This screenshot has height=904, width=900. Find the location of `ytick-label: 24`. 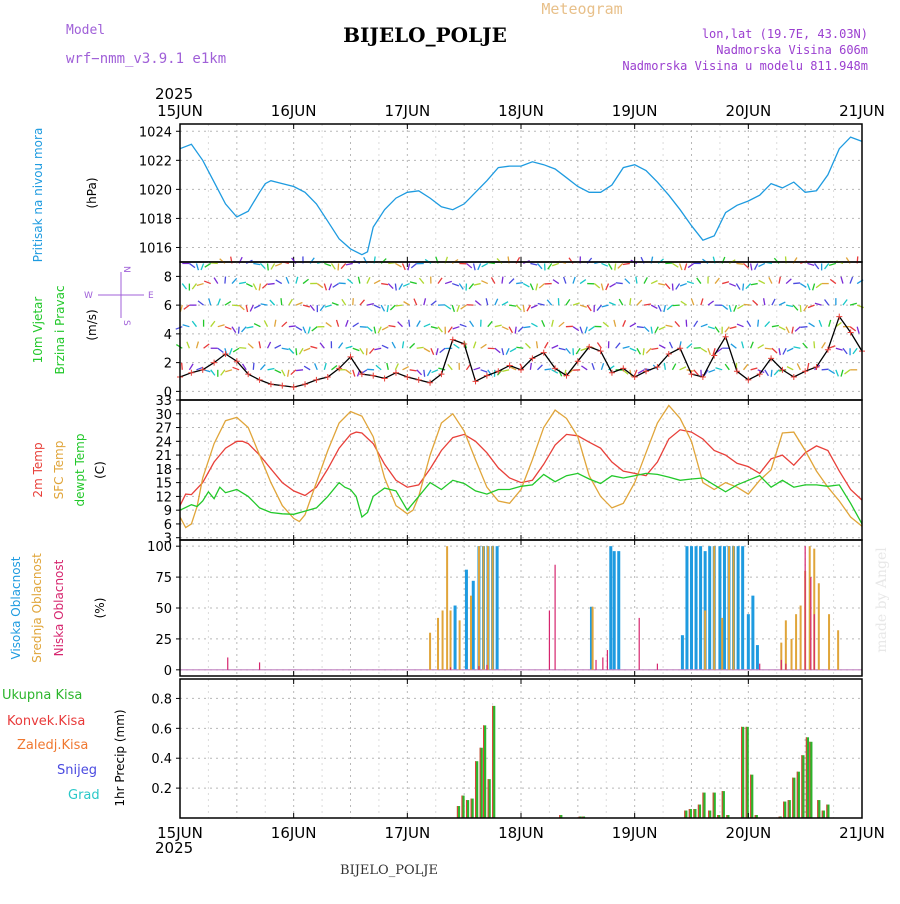

ytick-label: 24 is located at coordinates (163, 442).